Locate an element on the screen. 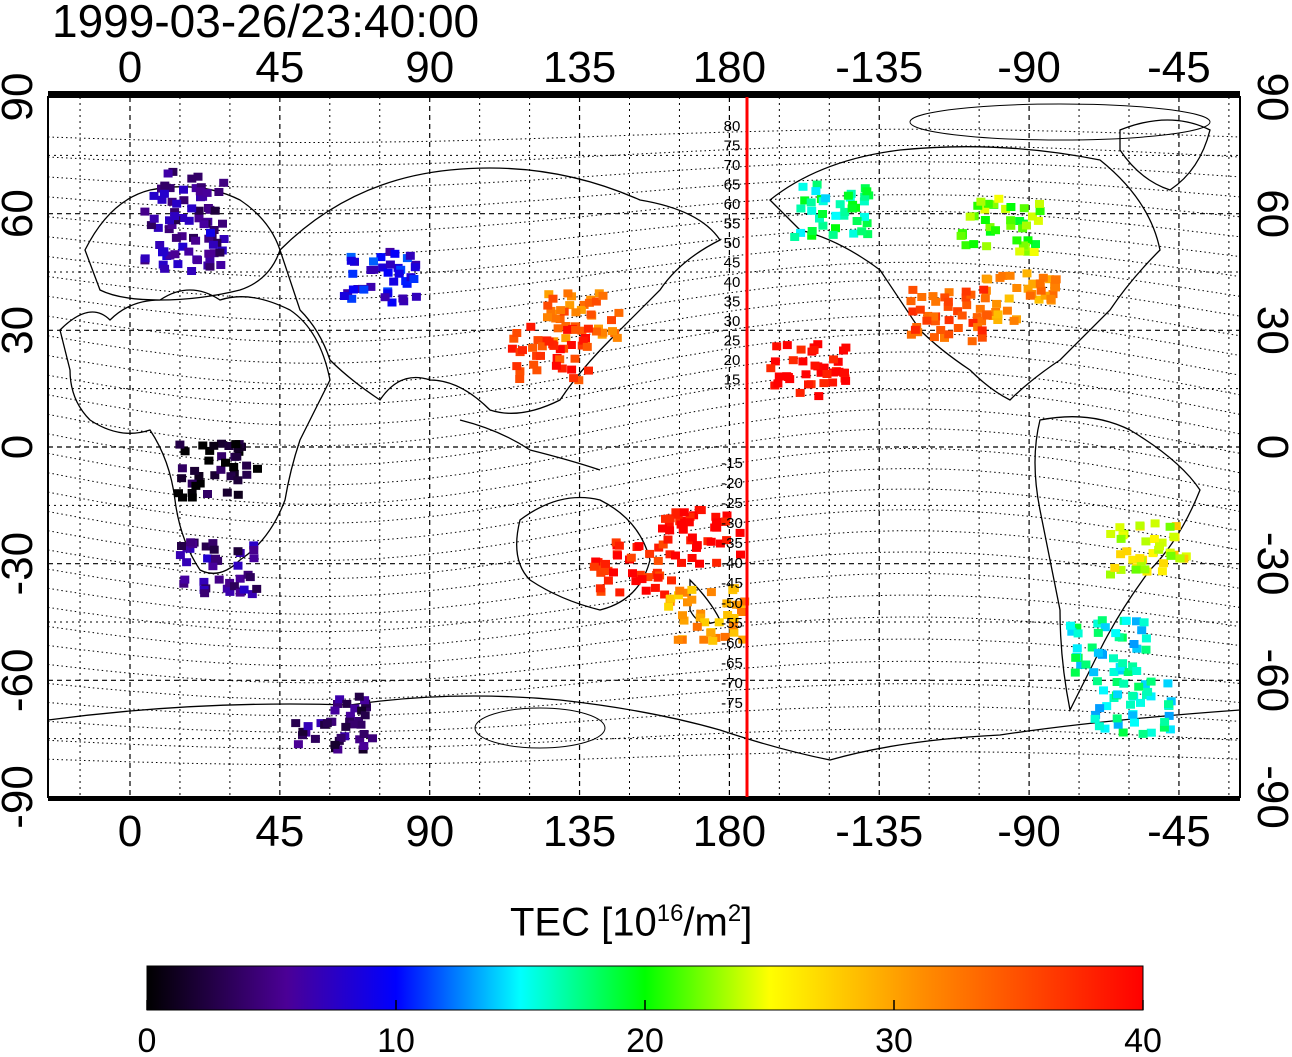 The width and height of the screenshot is (1292, 1057). lat-tick-label: -90 is located at coordinates (21, 797).